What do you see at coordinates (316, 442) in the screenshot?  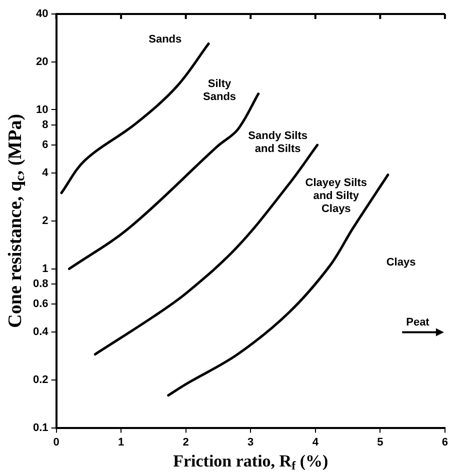 I see `x-tick-label: 4` at bounding box center [316, 442].